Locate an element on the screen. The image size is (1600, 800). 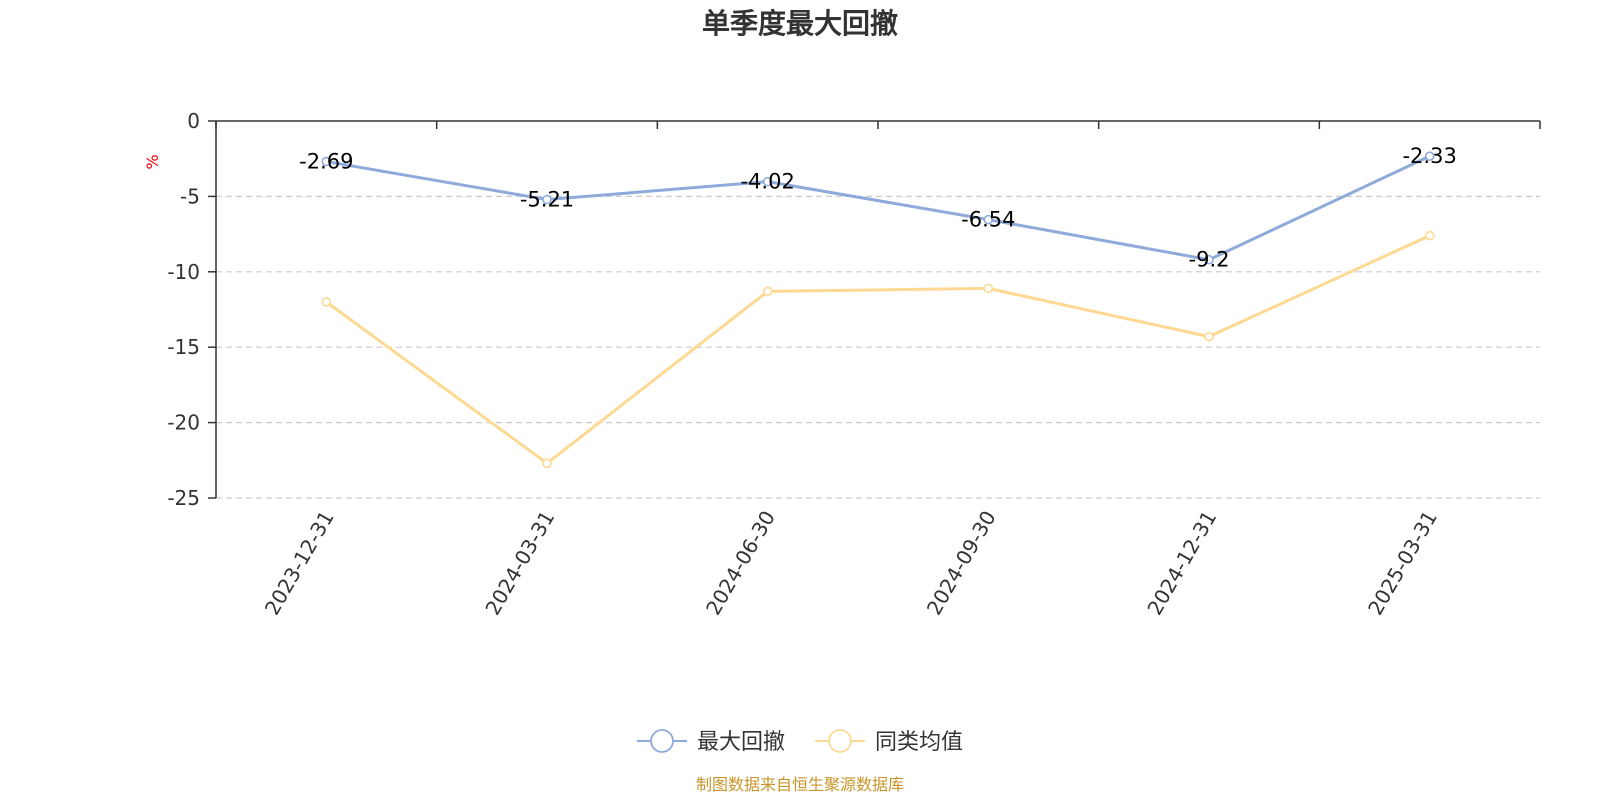
y-tick-label: -25 is located at coordinates (183, 498).